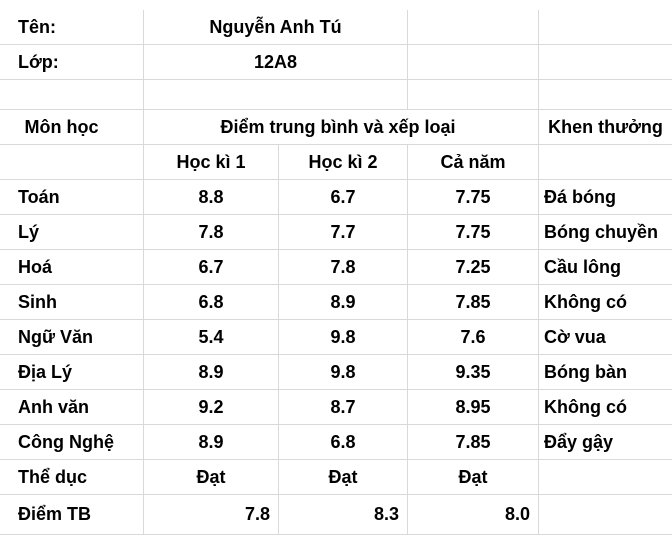 Image resolution: width=672 pixels, height=535 pixels. Describe the element at coordinates (343, 197) in the screenshot. I see `sem2-score-cell: 6.7` at that location.